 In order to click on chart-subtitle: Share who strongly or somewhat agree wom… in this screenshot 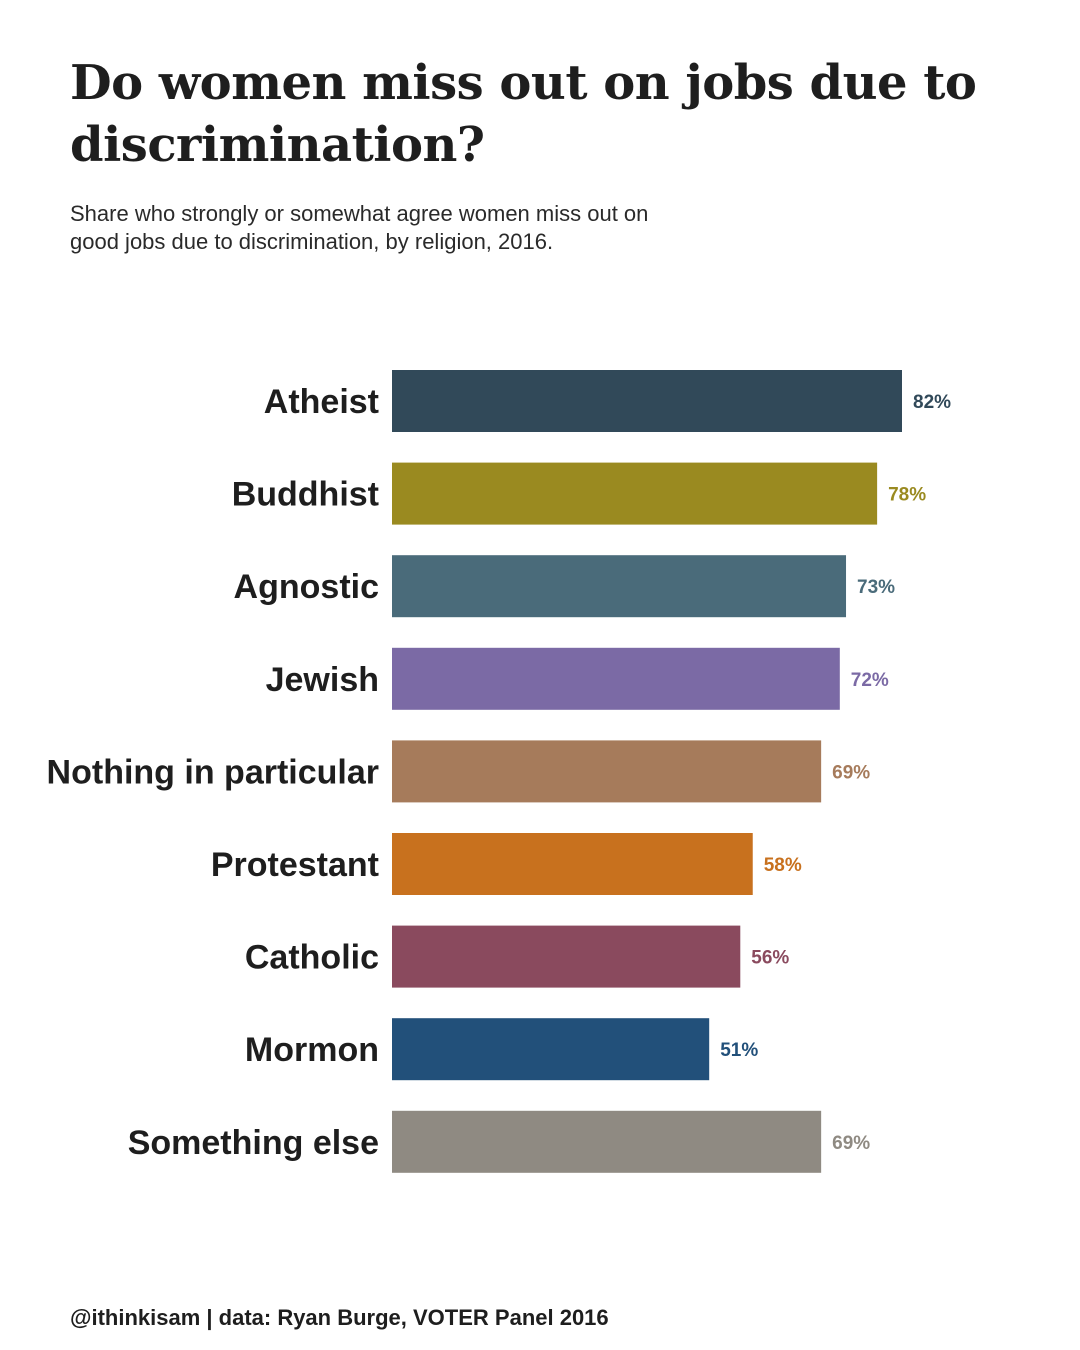, I will do `click(359, 227)`.